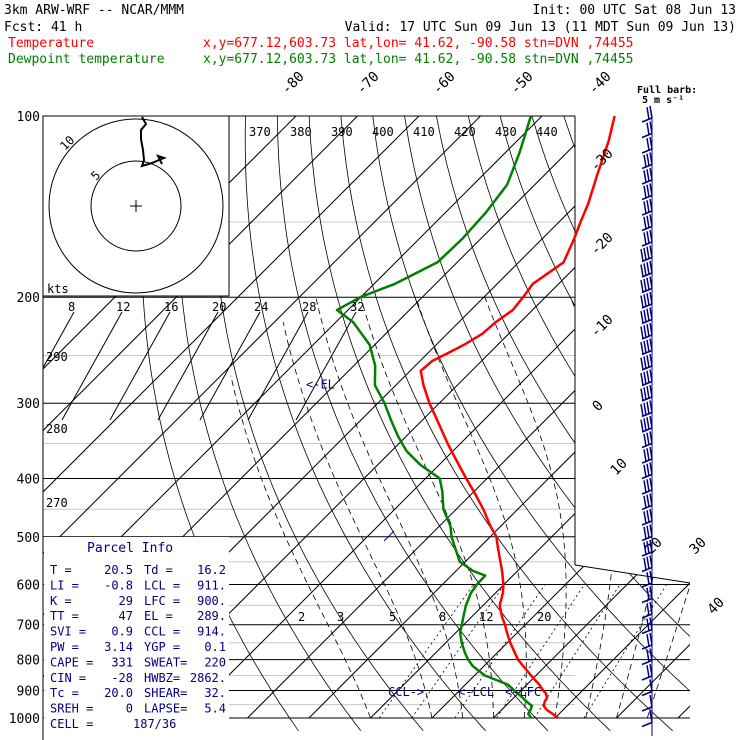 The height and width of the screenshot is (740, 740). I want to click on parcel-label: TT =, so click(64, 616).